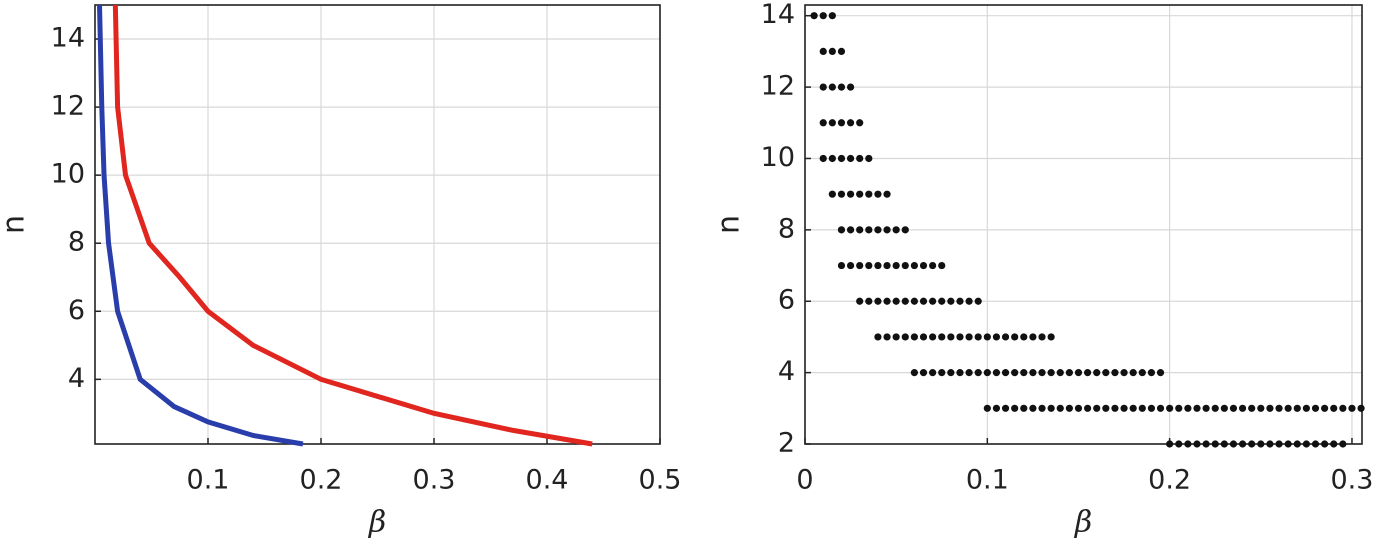 This screenshot has height=548, width=1376. What do you see at coordinates (786, 300) in the screenshot?
I see `y-tick-label: 6` at bounding box center [786, 300].